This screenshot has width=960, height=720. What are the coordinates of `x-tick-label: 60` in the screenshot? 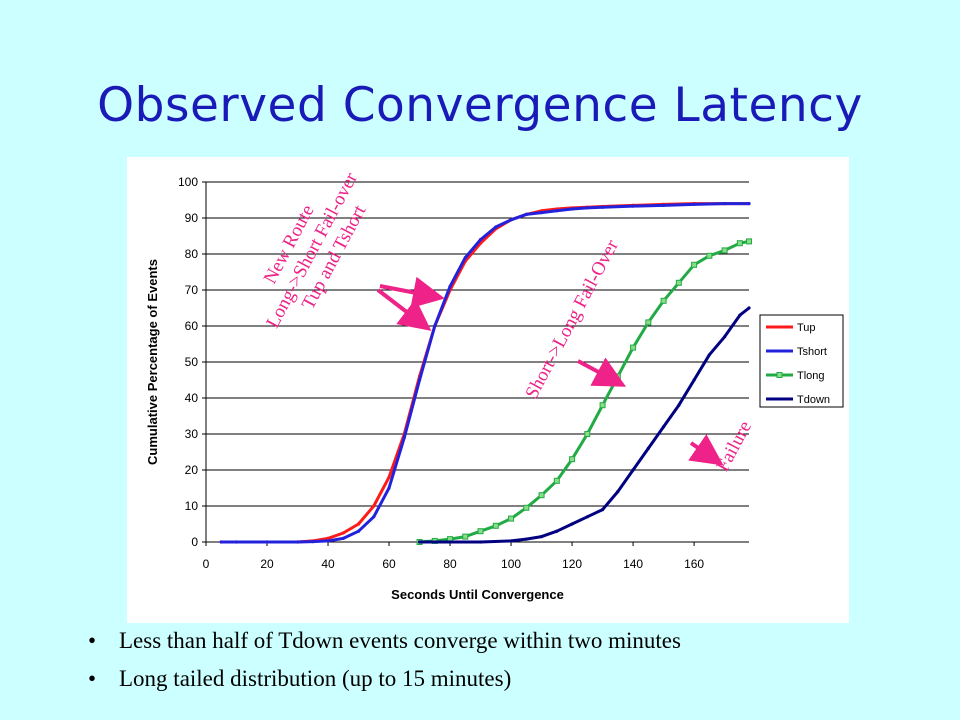 It's located at (389, 564).